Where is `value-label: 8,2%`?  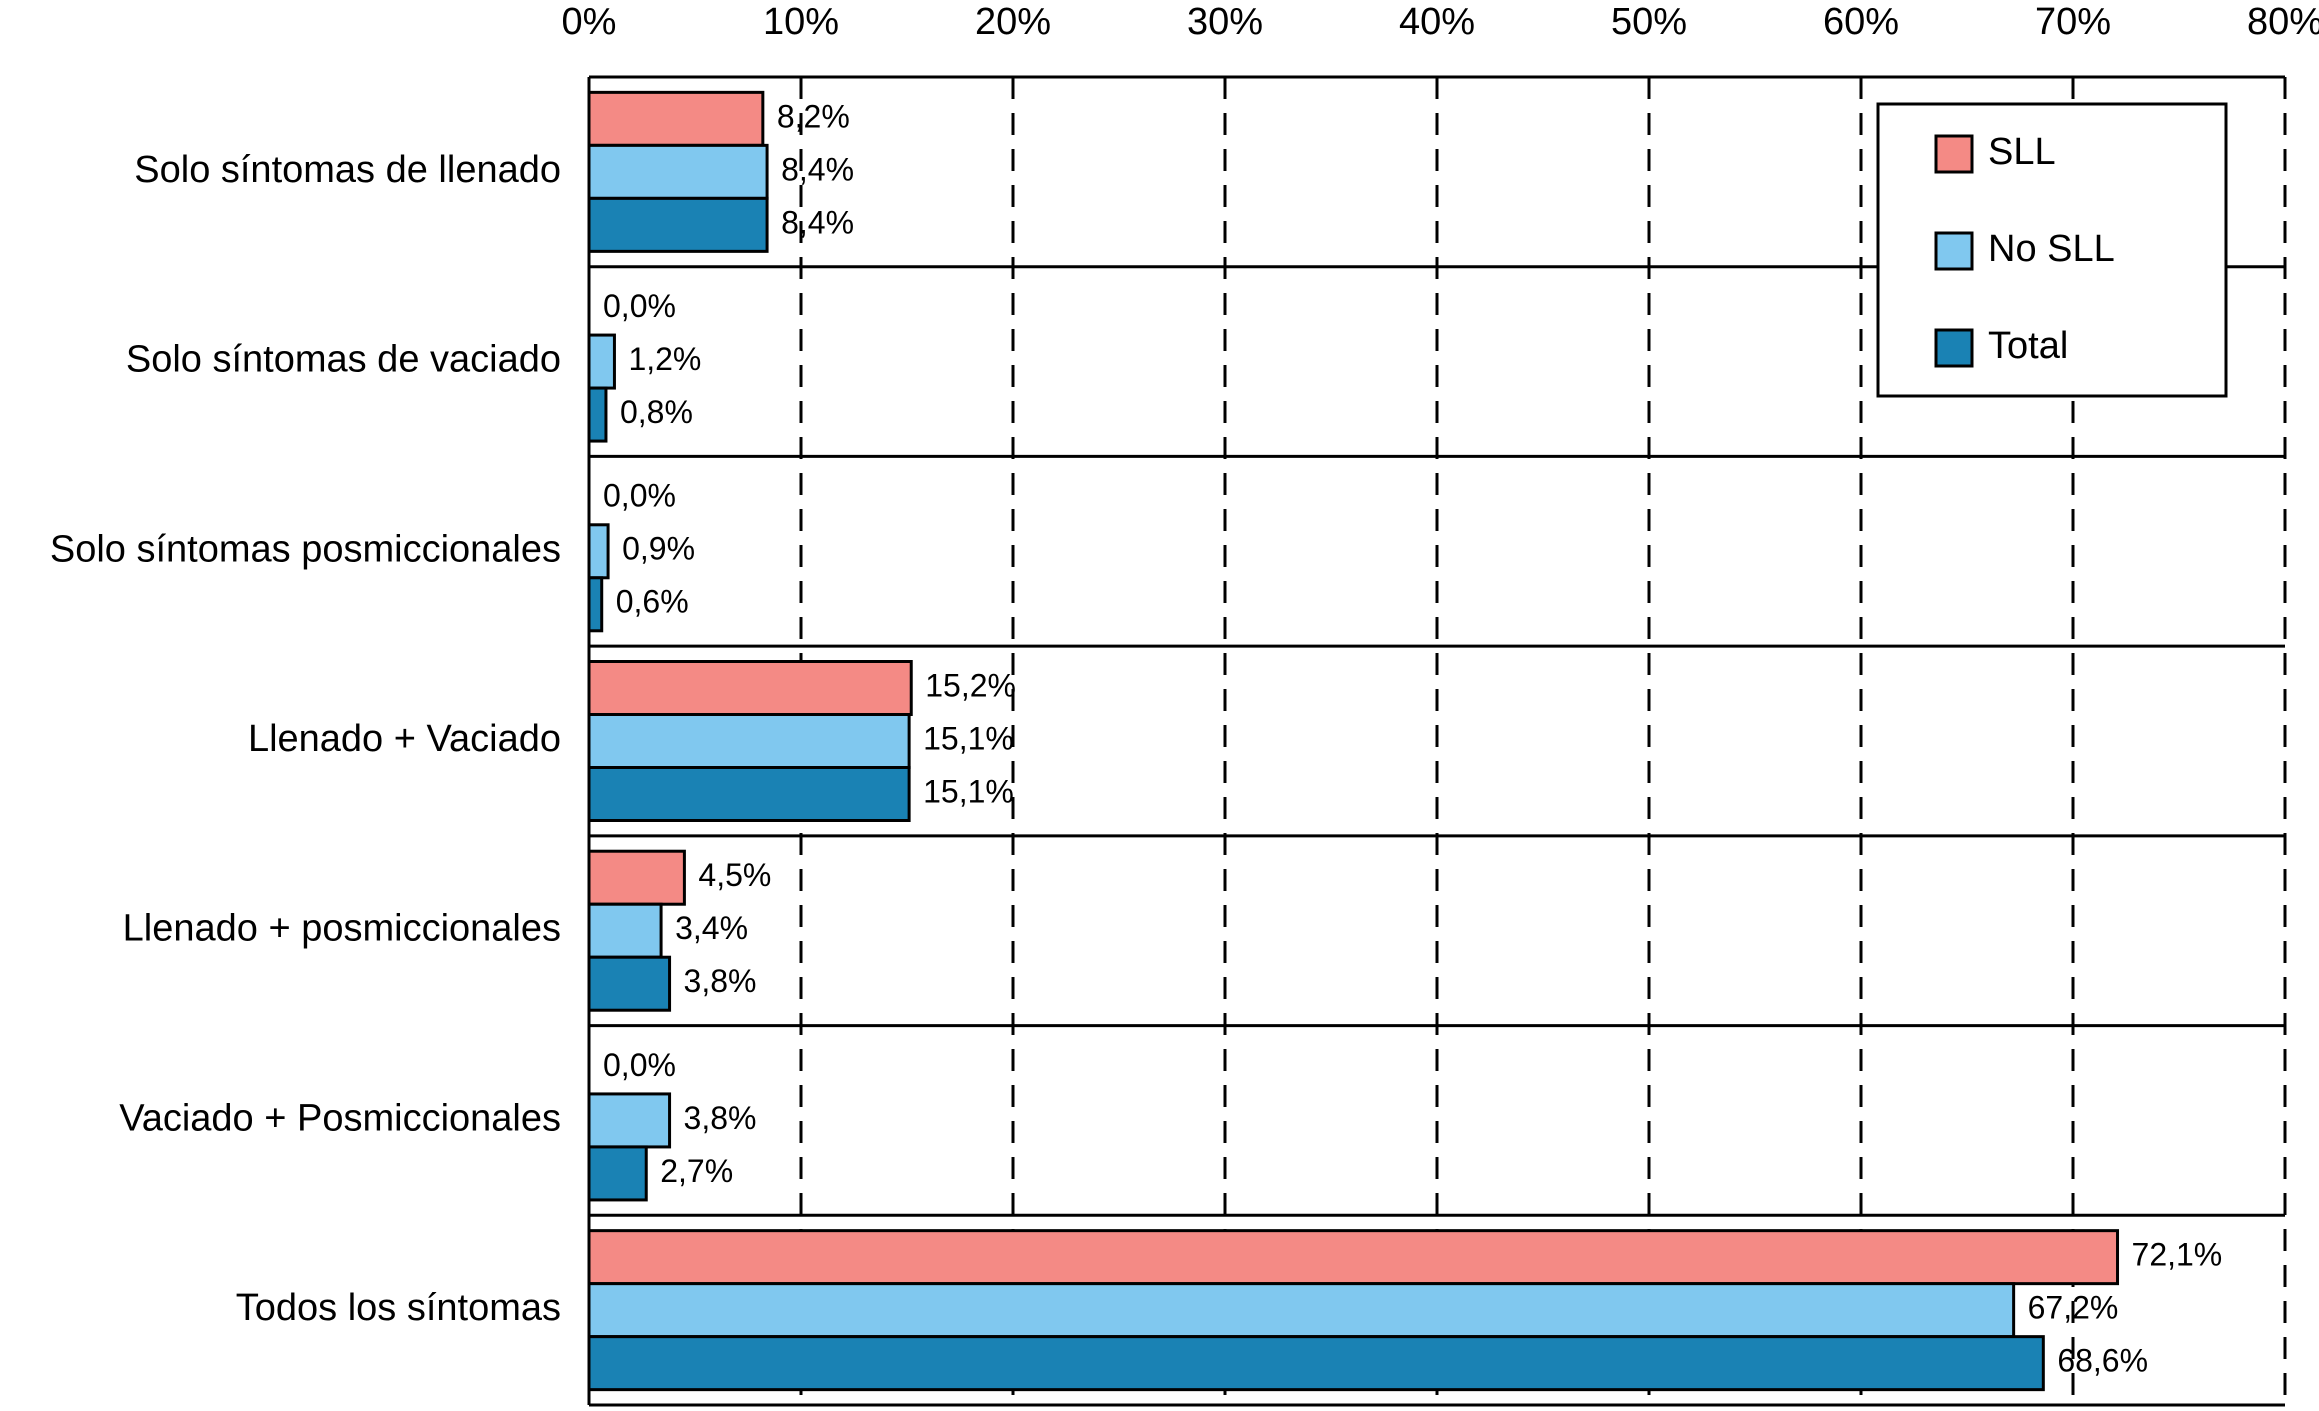 value-label: 8,2% is located at coordinates (813, 116).